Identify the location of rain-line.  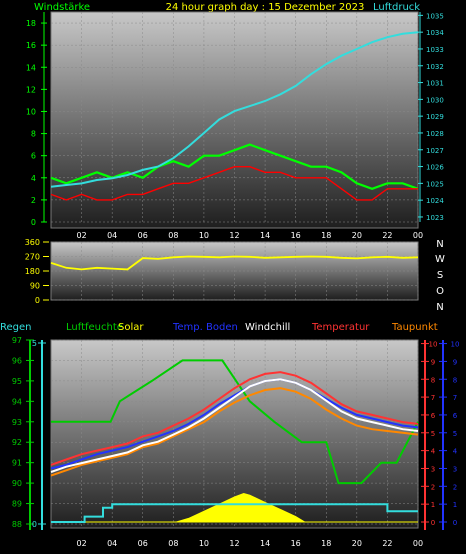
(234, 513).